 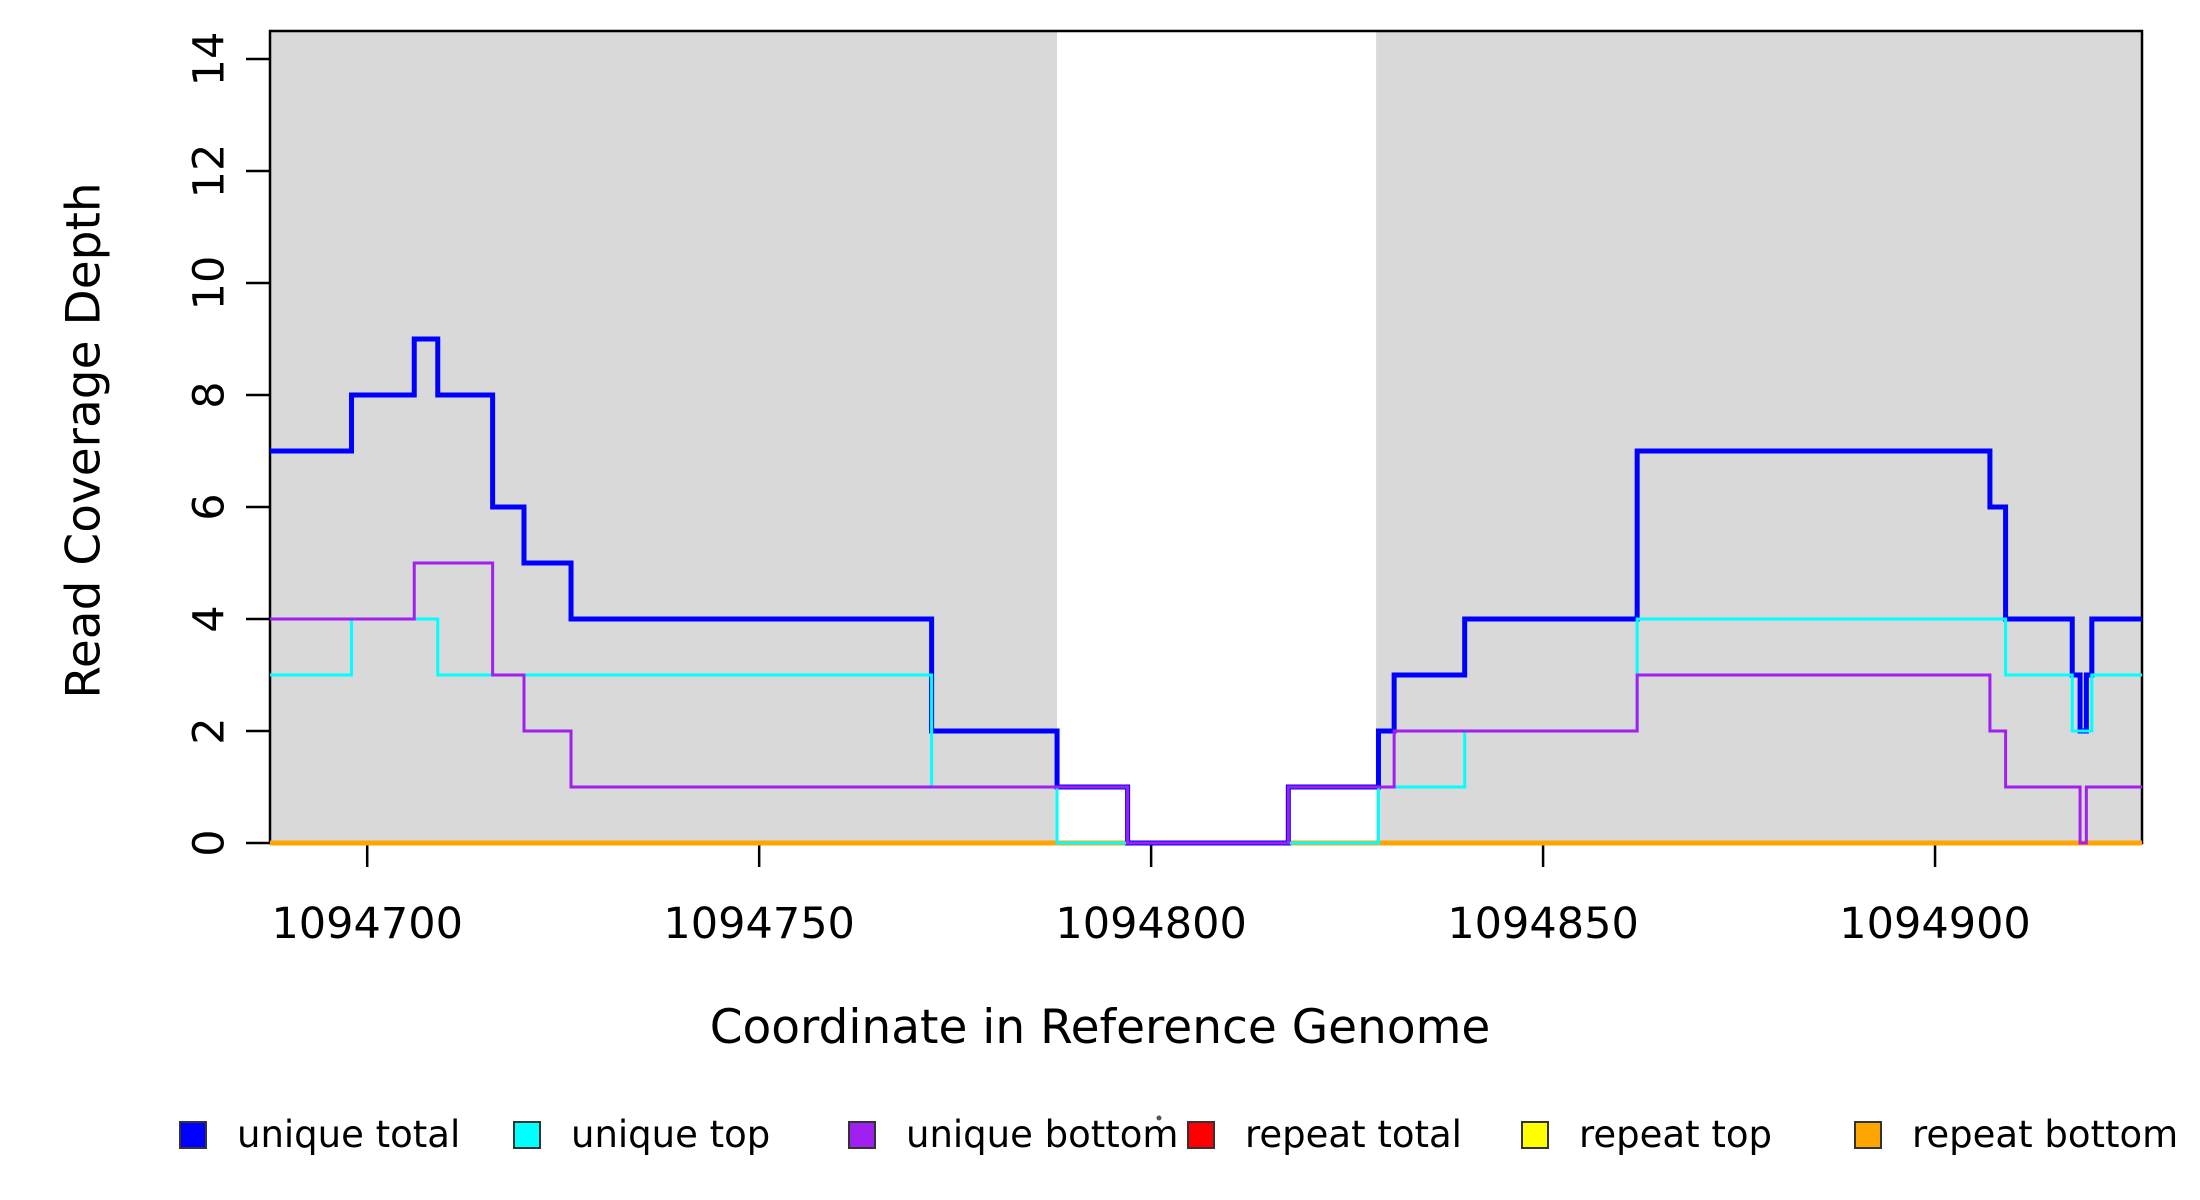 What do you see at coordinates (1353, 1134) in the screenshot?
I see `legend-label-repeat-total: repeat total` at bounding box center [1353, 1134].